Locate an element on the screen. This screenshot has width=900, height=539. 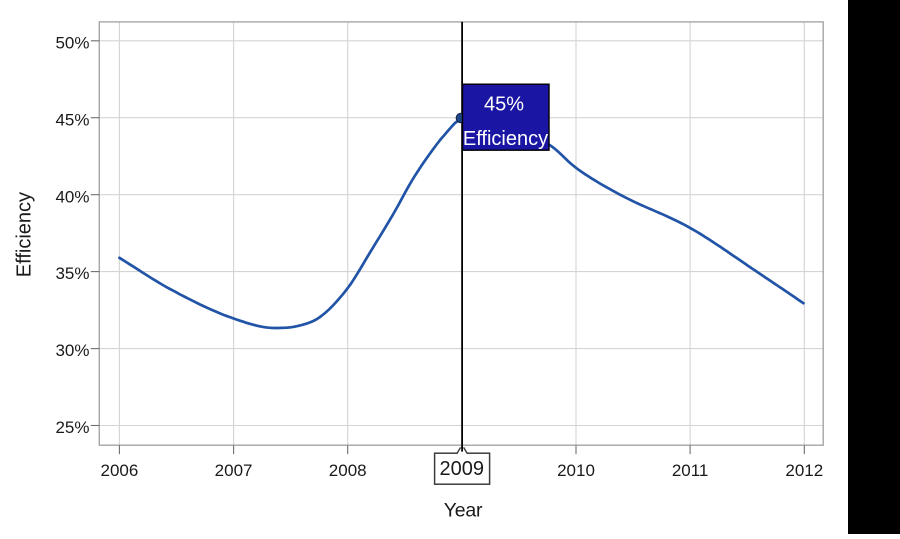
svg-text: 2011 is located at coordinates (690, 470).